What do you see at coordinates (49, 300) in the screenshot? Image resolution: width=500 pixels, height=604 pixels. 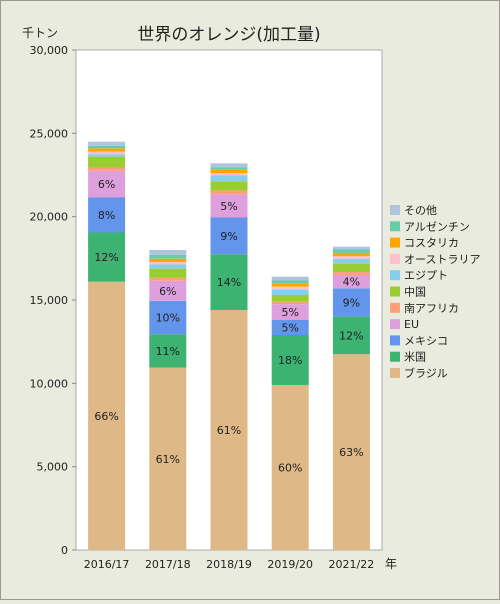 I see `y-tick-label: 15,000` at bounding box center [49, 300].